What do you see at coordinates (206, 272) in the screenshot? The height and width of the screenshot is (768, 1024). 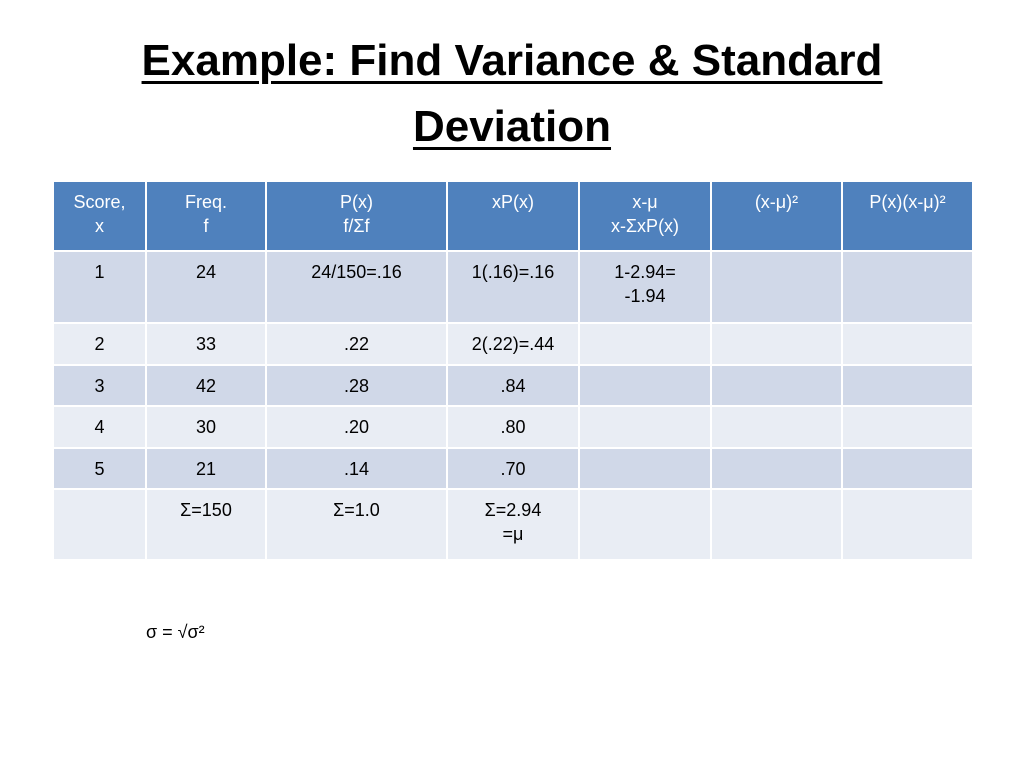 I see `cell-text: 24` at bounding box center [206, 272].